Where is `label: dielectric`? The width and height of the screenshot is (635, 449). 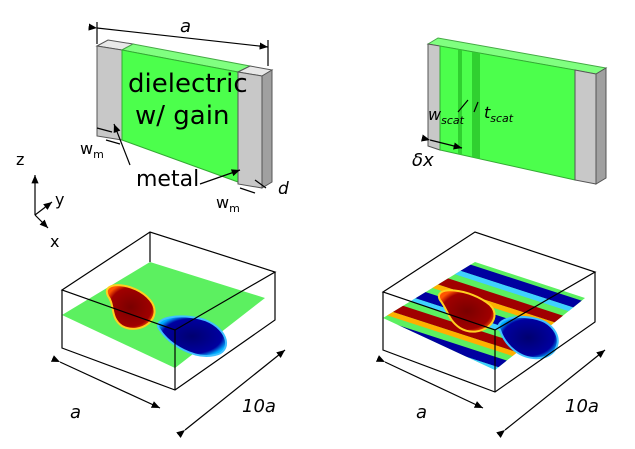 label: dielectric is located at coordinates (188, 84).